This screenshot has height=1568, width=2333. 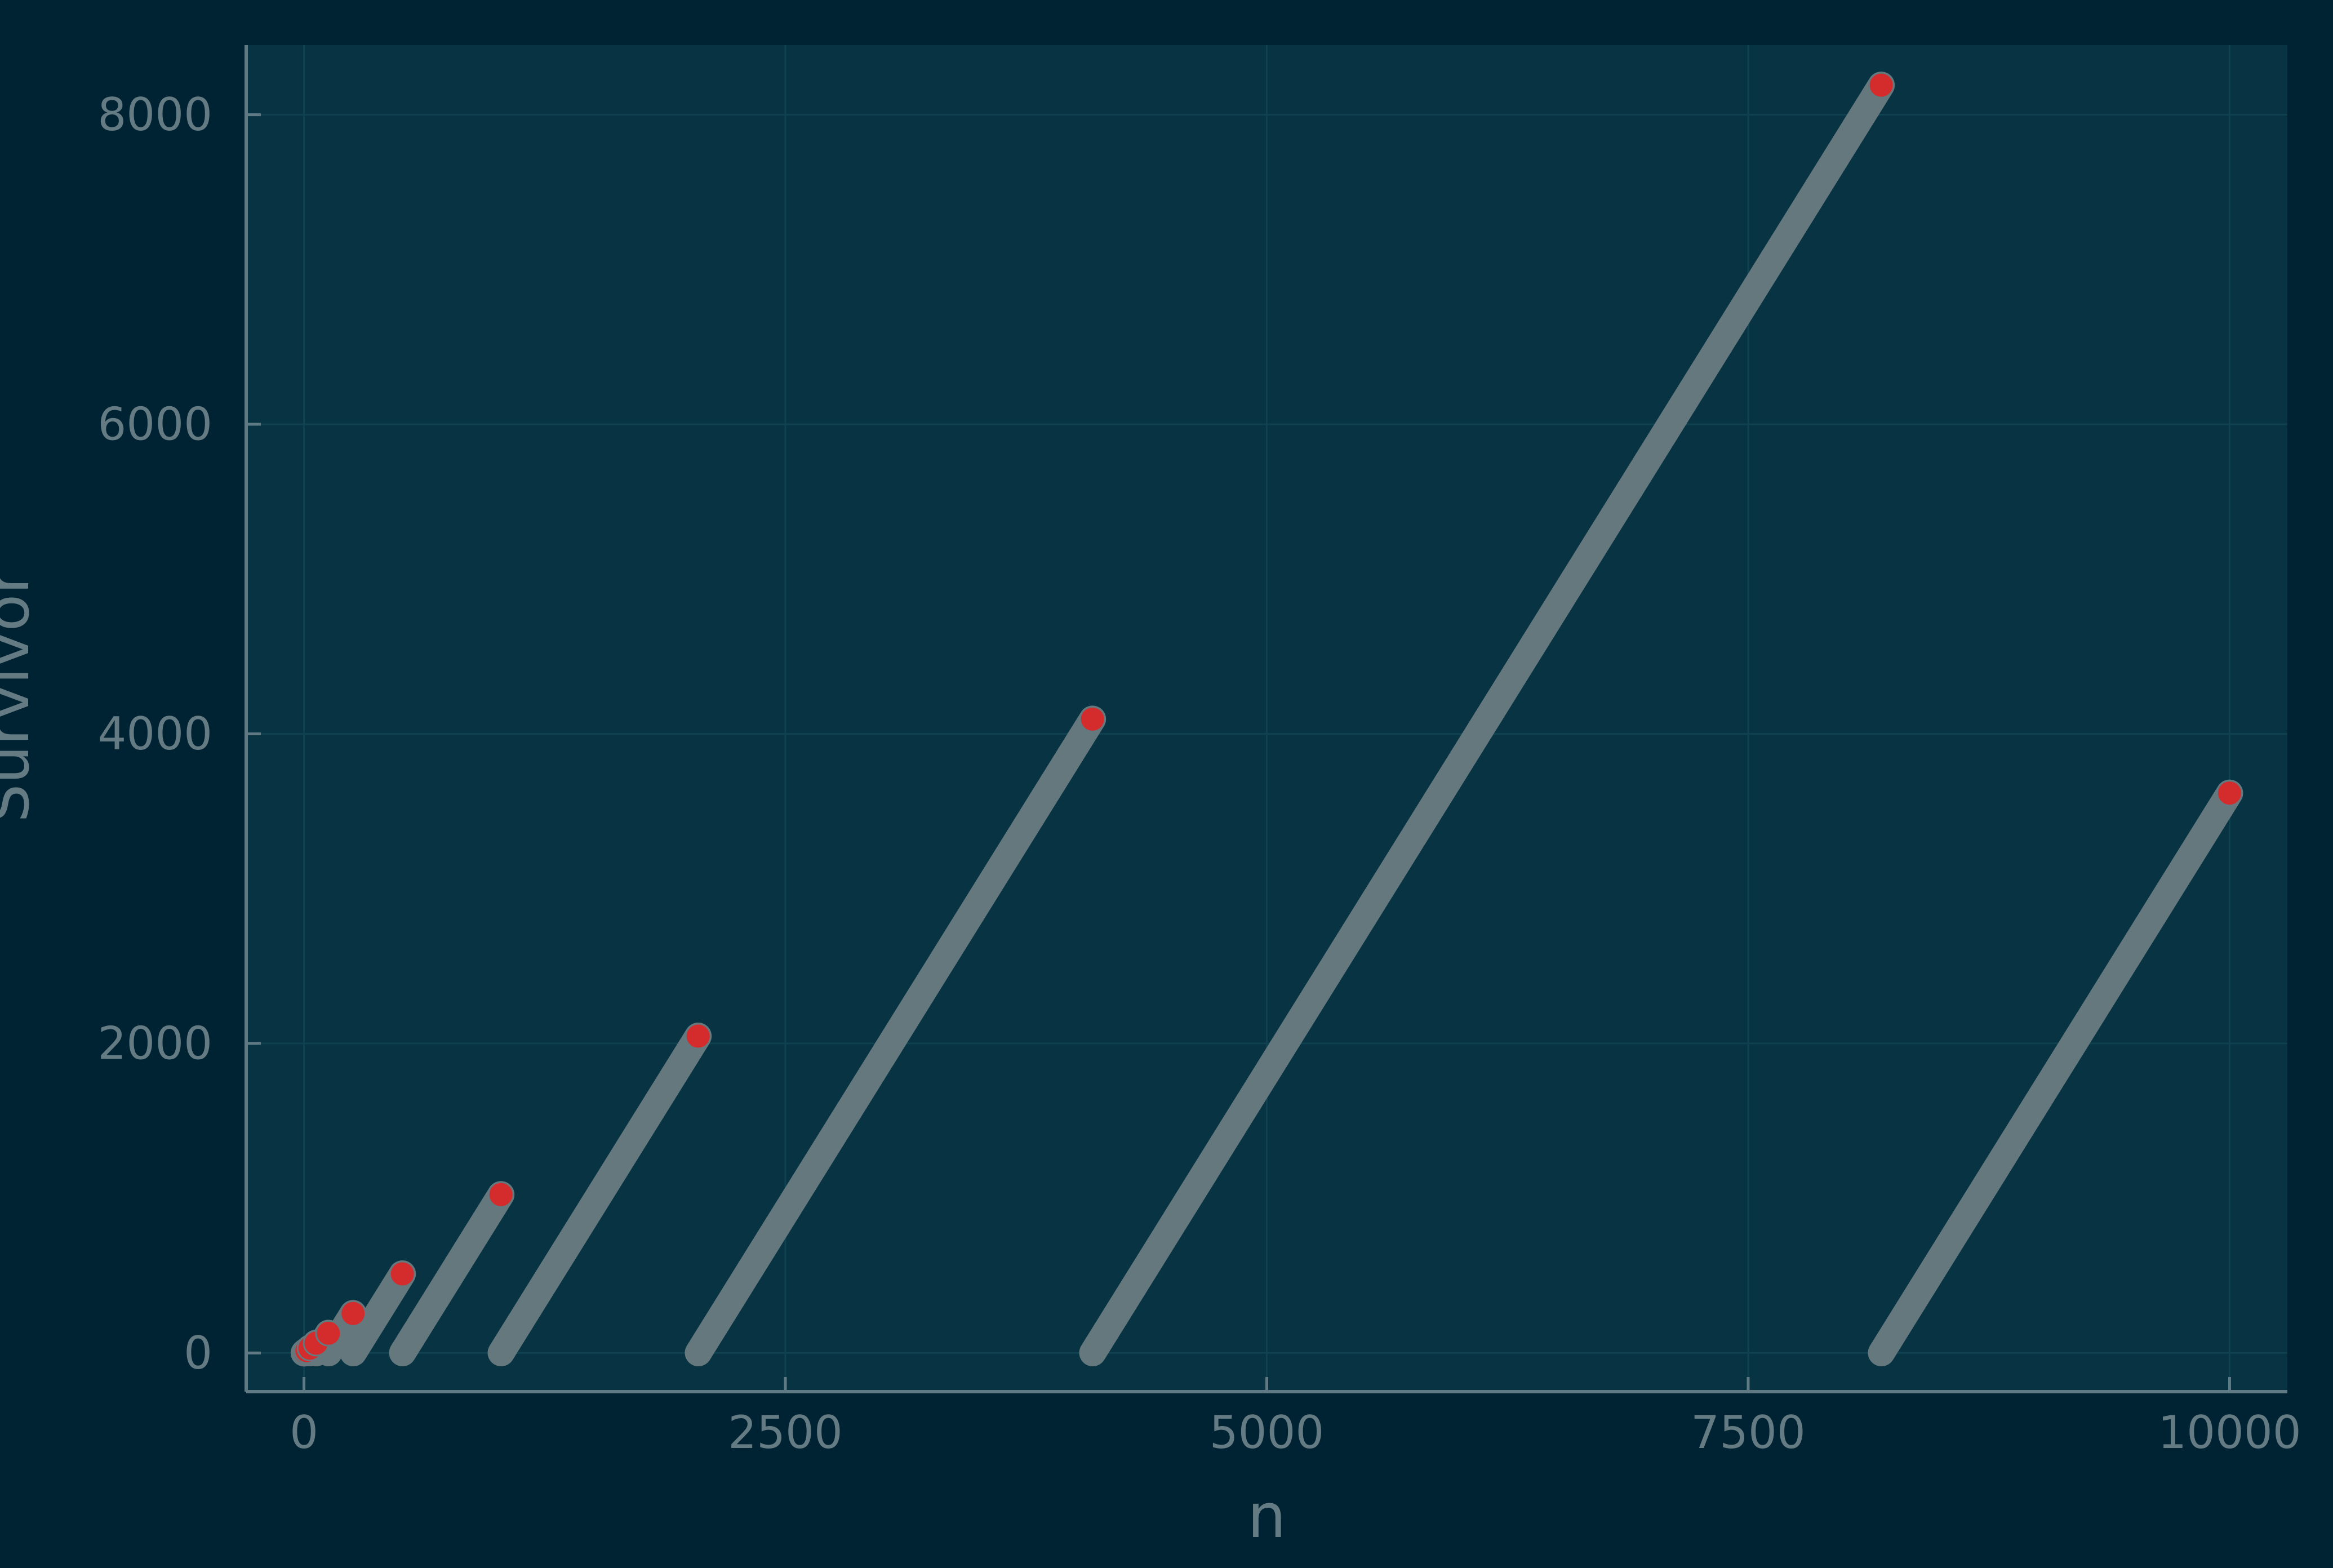 I want to click on x-tick-label: 7500, so click(x=1748, y=1432).